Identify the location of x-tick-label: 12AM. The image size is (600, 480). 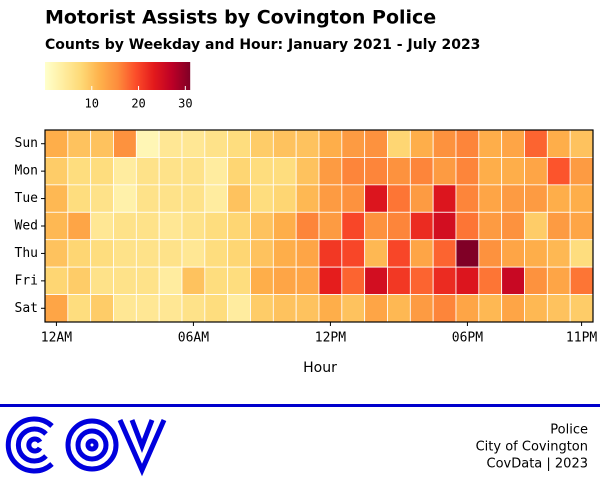
(56, 338).